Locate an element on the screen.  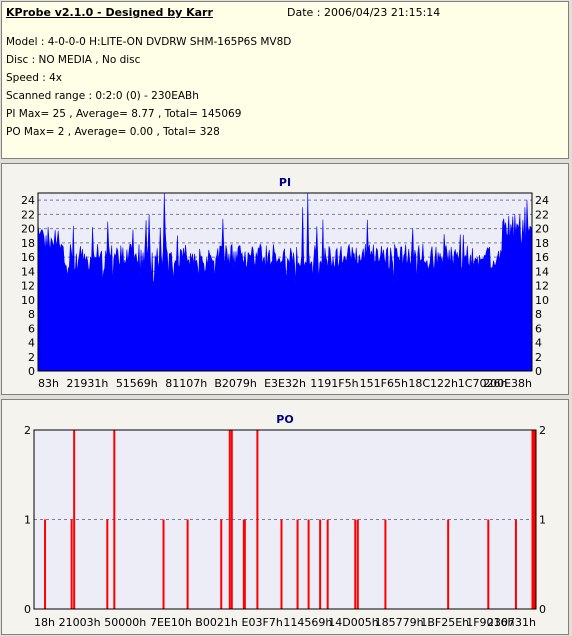
pi-ytick-left: 24 is located at coordinates (28, 200).